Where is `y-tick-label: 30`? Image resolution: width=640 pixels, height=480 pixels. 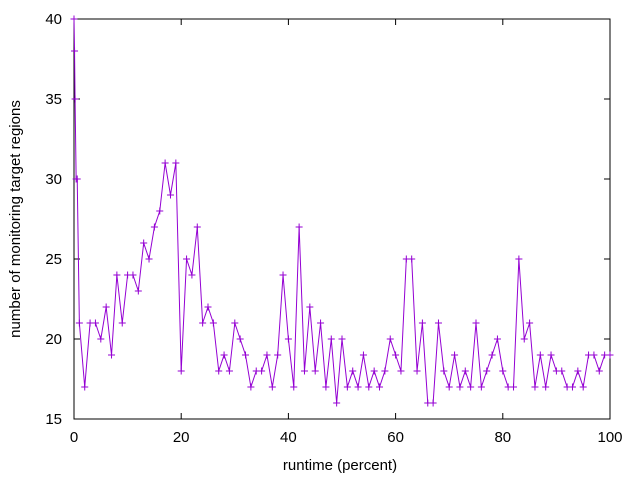 y-tick-label: 30 is located at coordinates (53, 179).